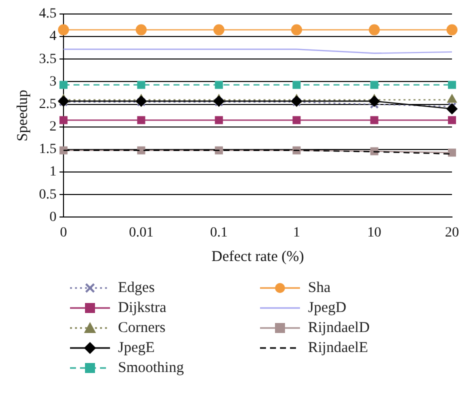 This screenshot has height=398, width=474. What do you see at coordinates (47, 104) in the screenshot?
I see `y-tick-label: 2.5` at bounding box center [47, 104].